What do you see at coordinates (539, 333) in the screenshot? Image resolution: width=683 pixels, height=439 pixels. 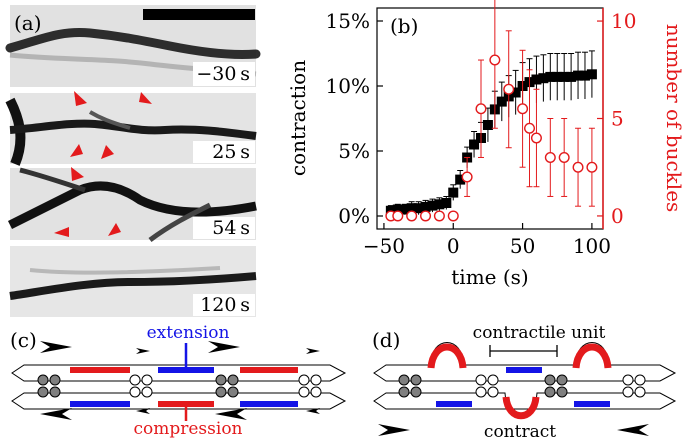 I see `contractile-unit-label: contractile unit` at bounding box center [539, 333].